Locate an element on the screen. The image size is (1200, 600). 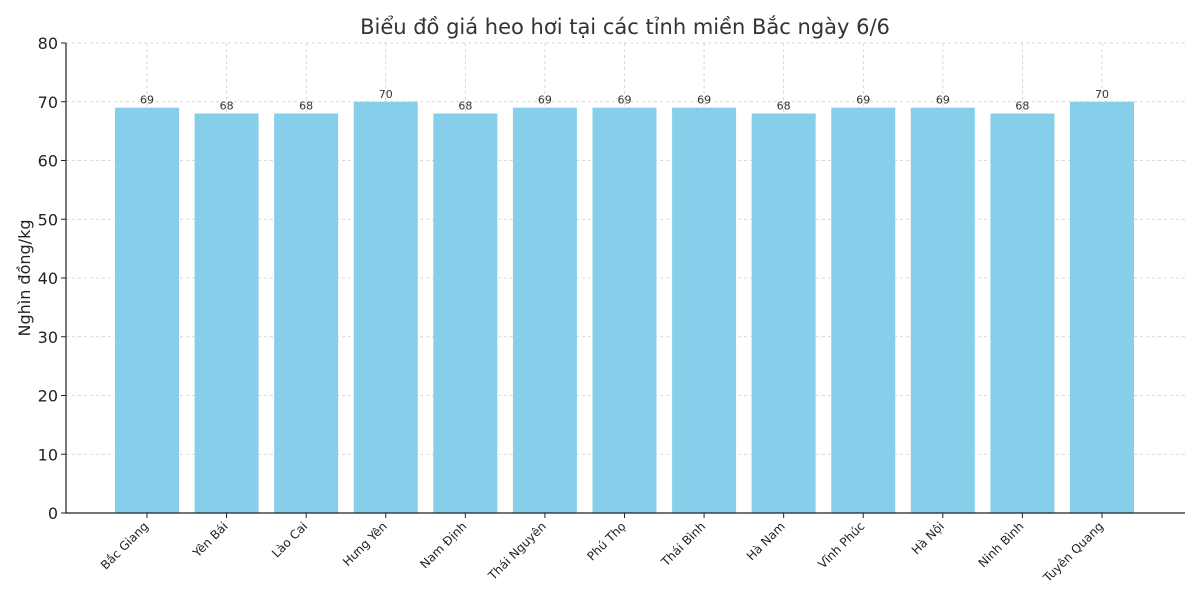
y-axis-label: Nghìn đồng/kg is located at coordinates (24, 278).